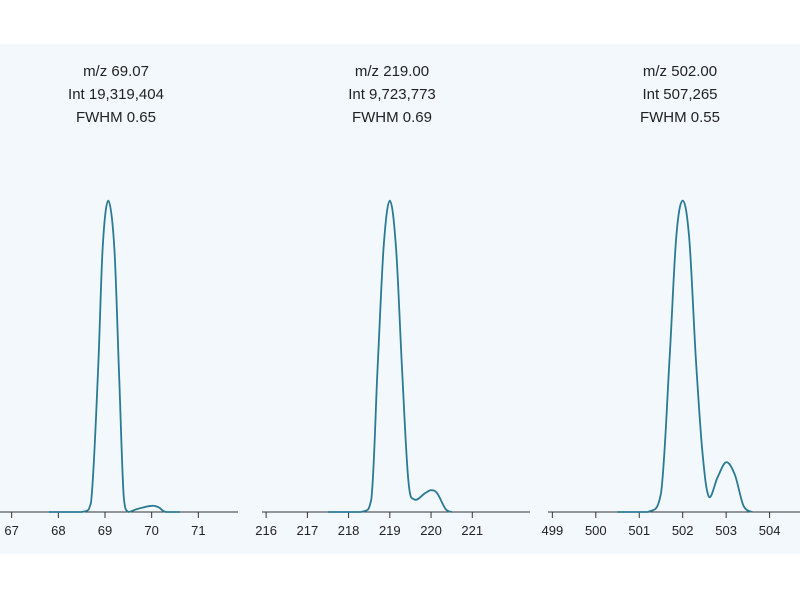  I want to click on intensity-label: Int 507,265, so click(680, 94).